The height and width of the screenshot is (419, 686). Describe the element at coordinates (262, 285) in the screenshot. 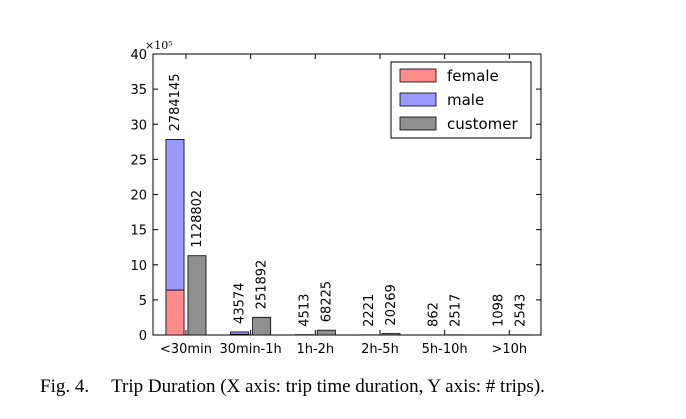

I see `data-label-customer: 251892` at that location.